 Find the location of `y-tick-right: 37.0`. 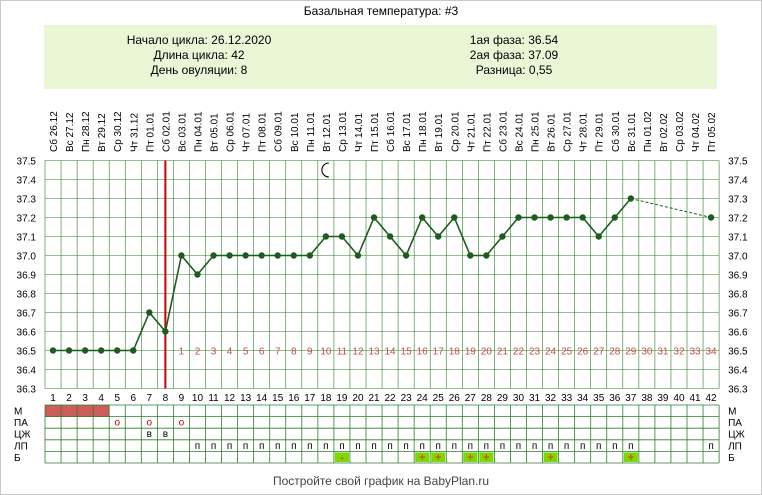

y-tick-right: 37.0 is located at coordinates (738, 257).